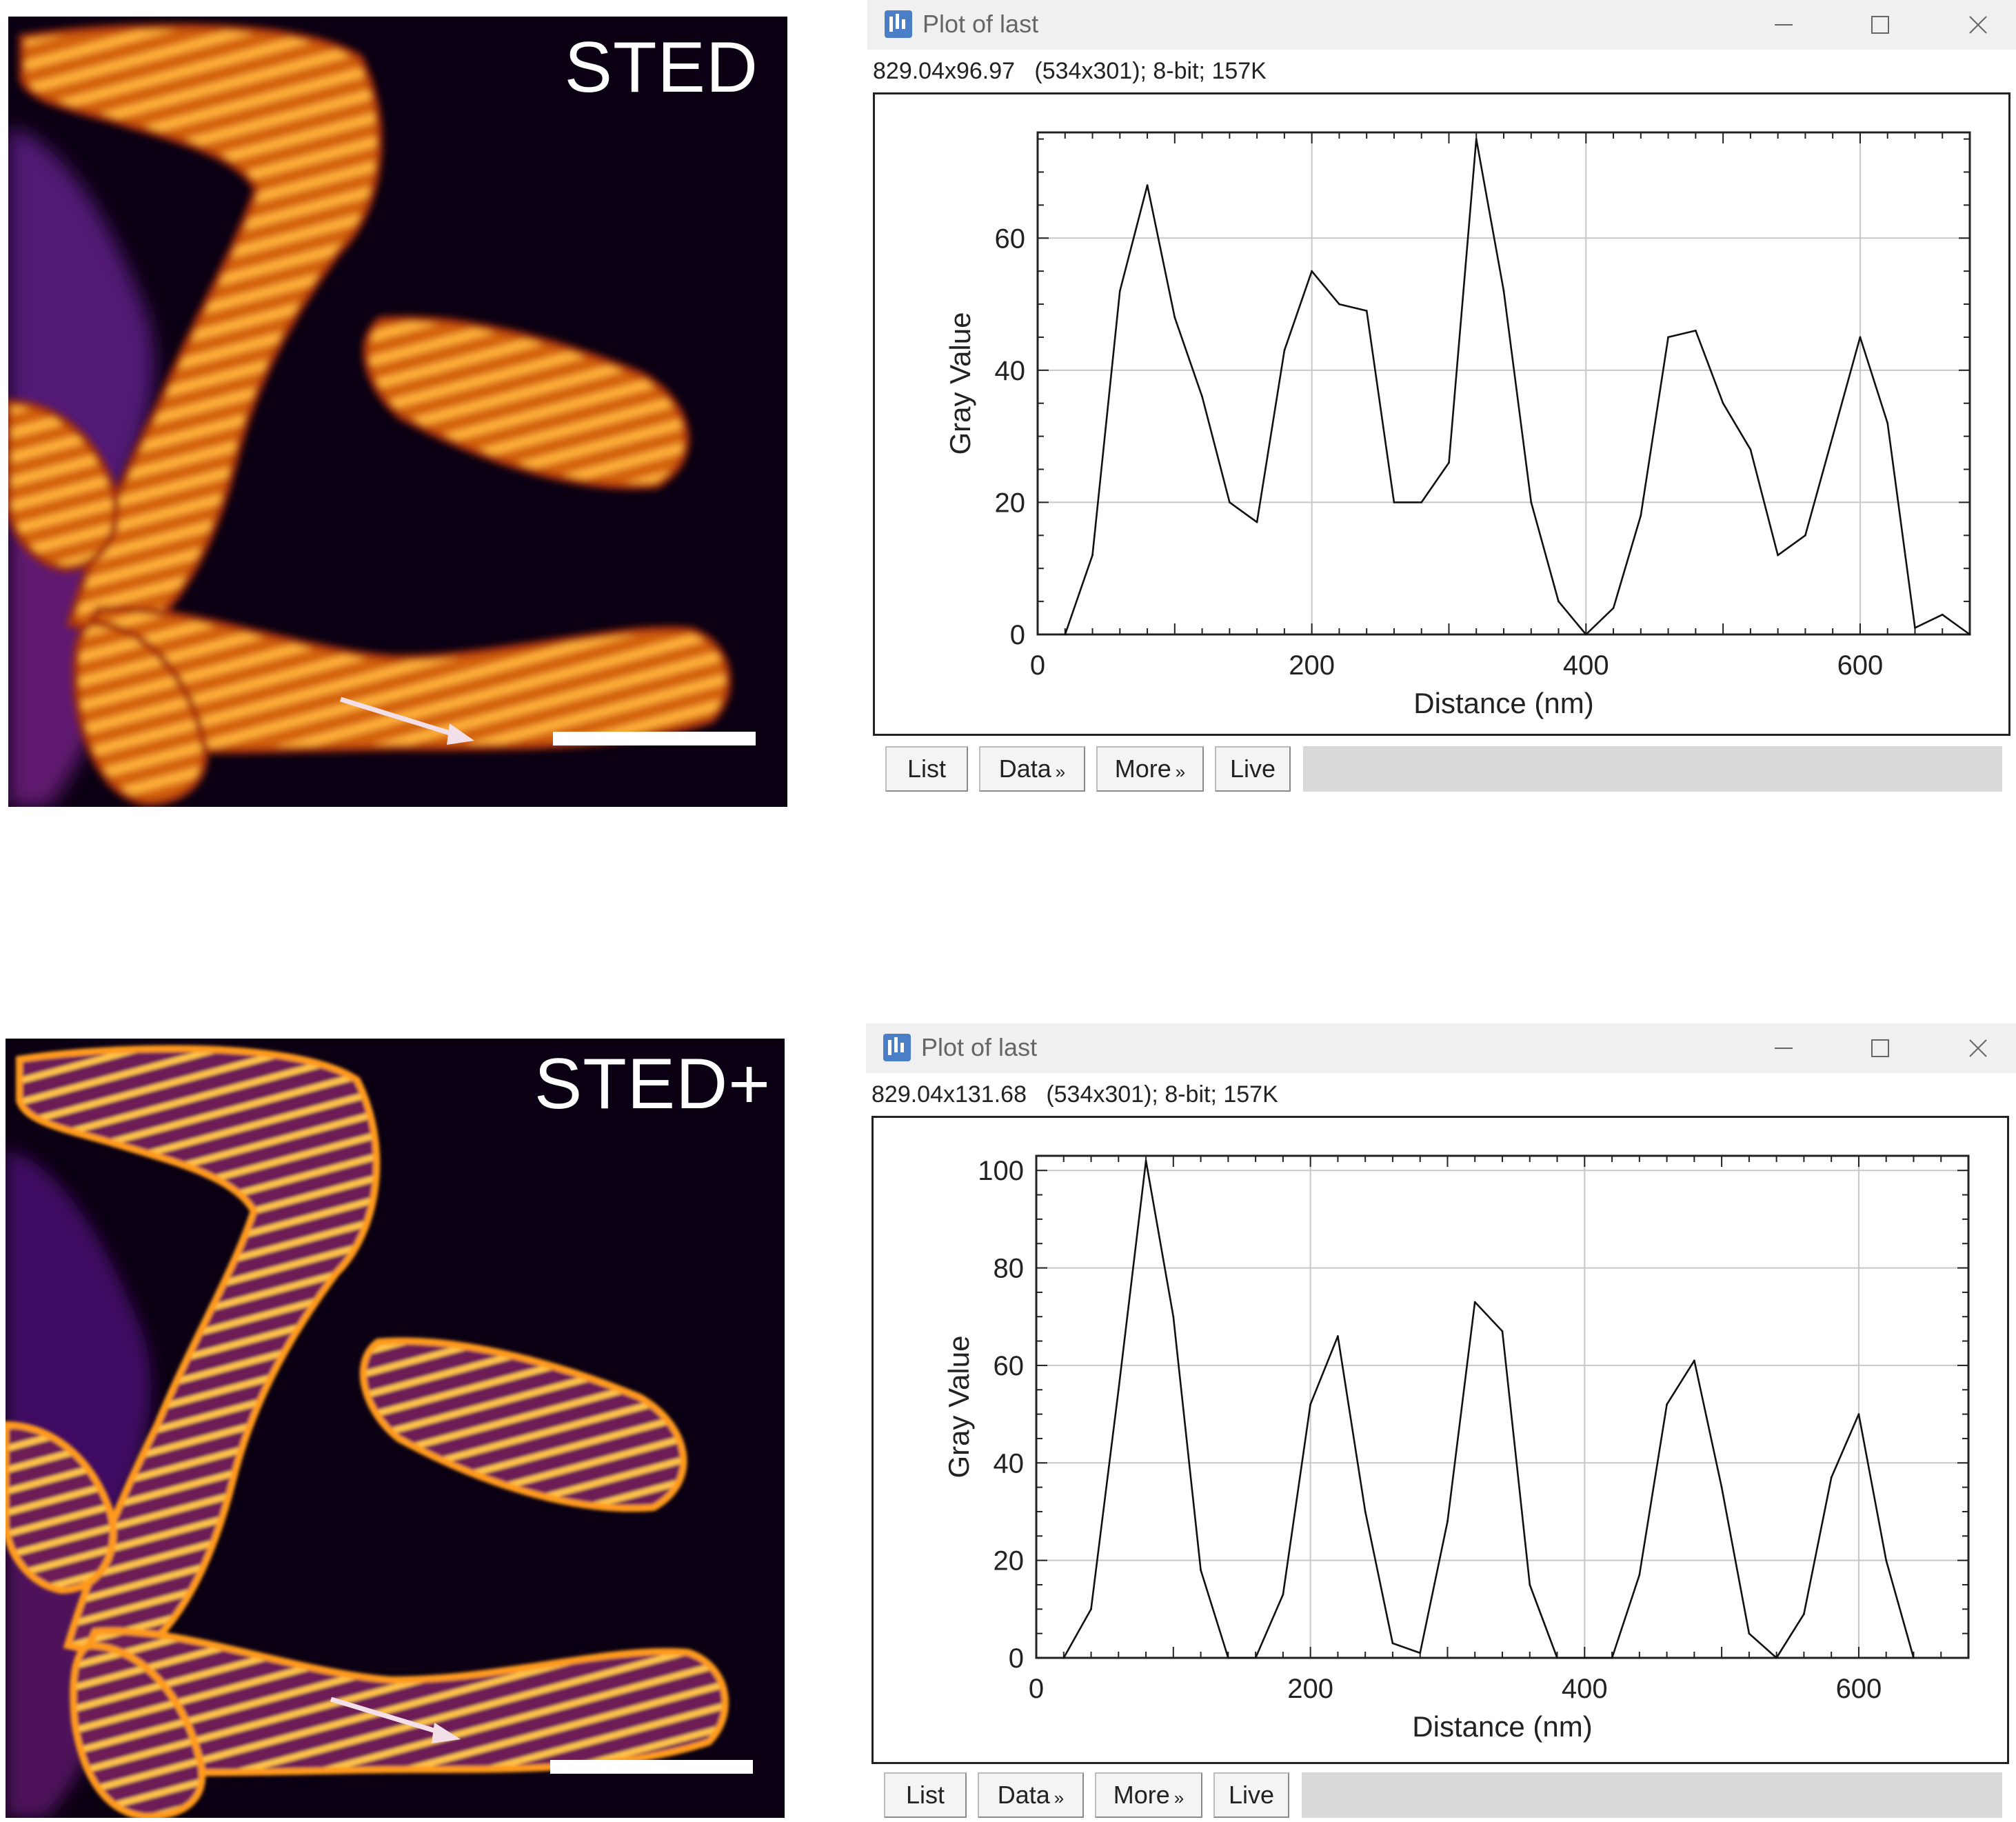  What do you see at coordinates (1652, 1795) in the screenshot?
I see `status-bar` at bounding box center [1652, 1795].